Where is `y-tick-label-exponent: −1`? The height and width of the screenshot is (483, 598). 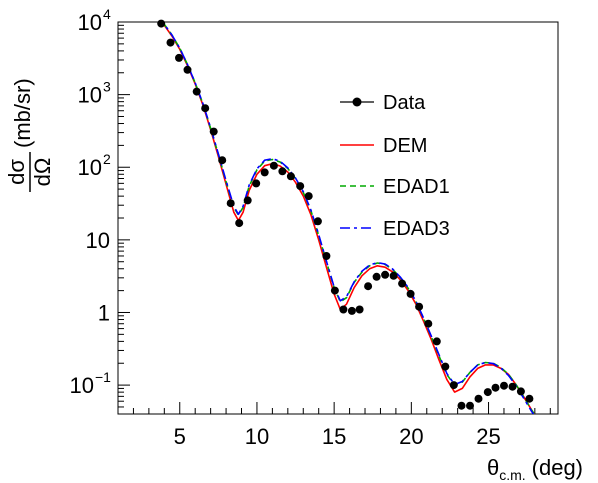 y-tick-label-exponent: −1 is located at coordinates (103, 377).